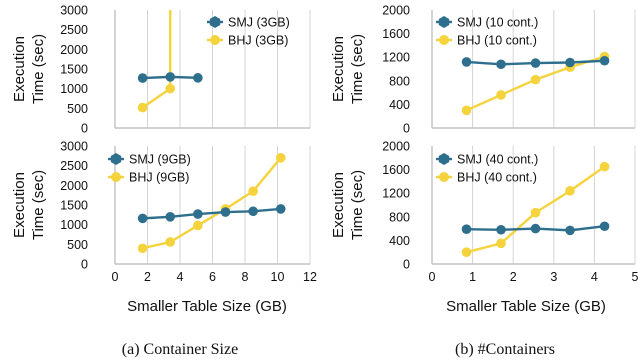 The width and height of the screenshot is (638, 362). What do you see at coordinates (77, 245) in the screenshot?
I see `y-tick-label: 500` at bounding box center [77, 245].